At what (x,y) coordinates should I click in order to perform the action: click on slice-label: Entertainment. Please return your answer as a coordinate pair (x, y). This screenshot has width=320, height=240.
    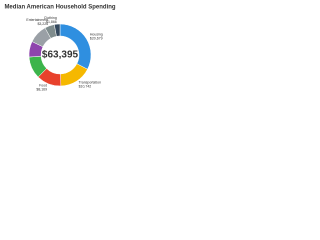
    Looking at the image, I should click on (37, 20).